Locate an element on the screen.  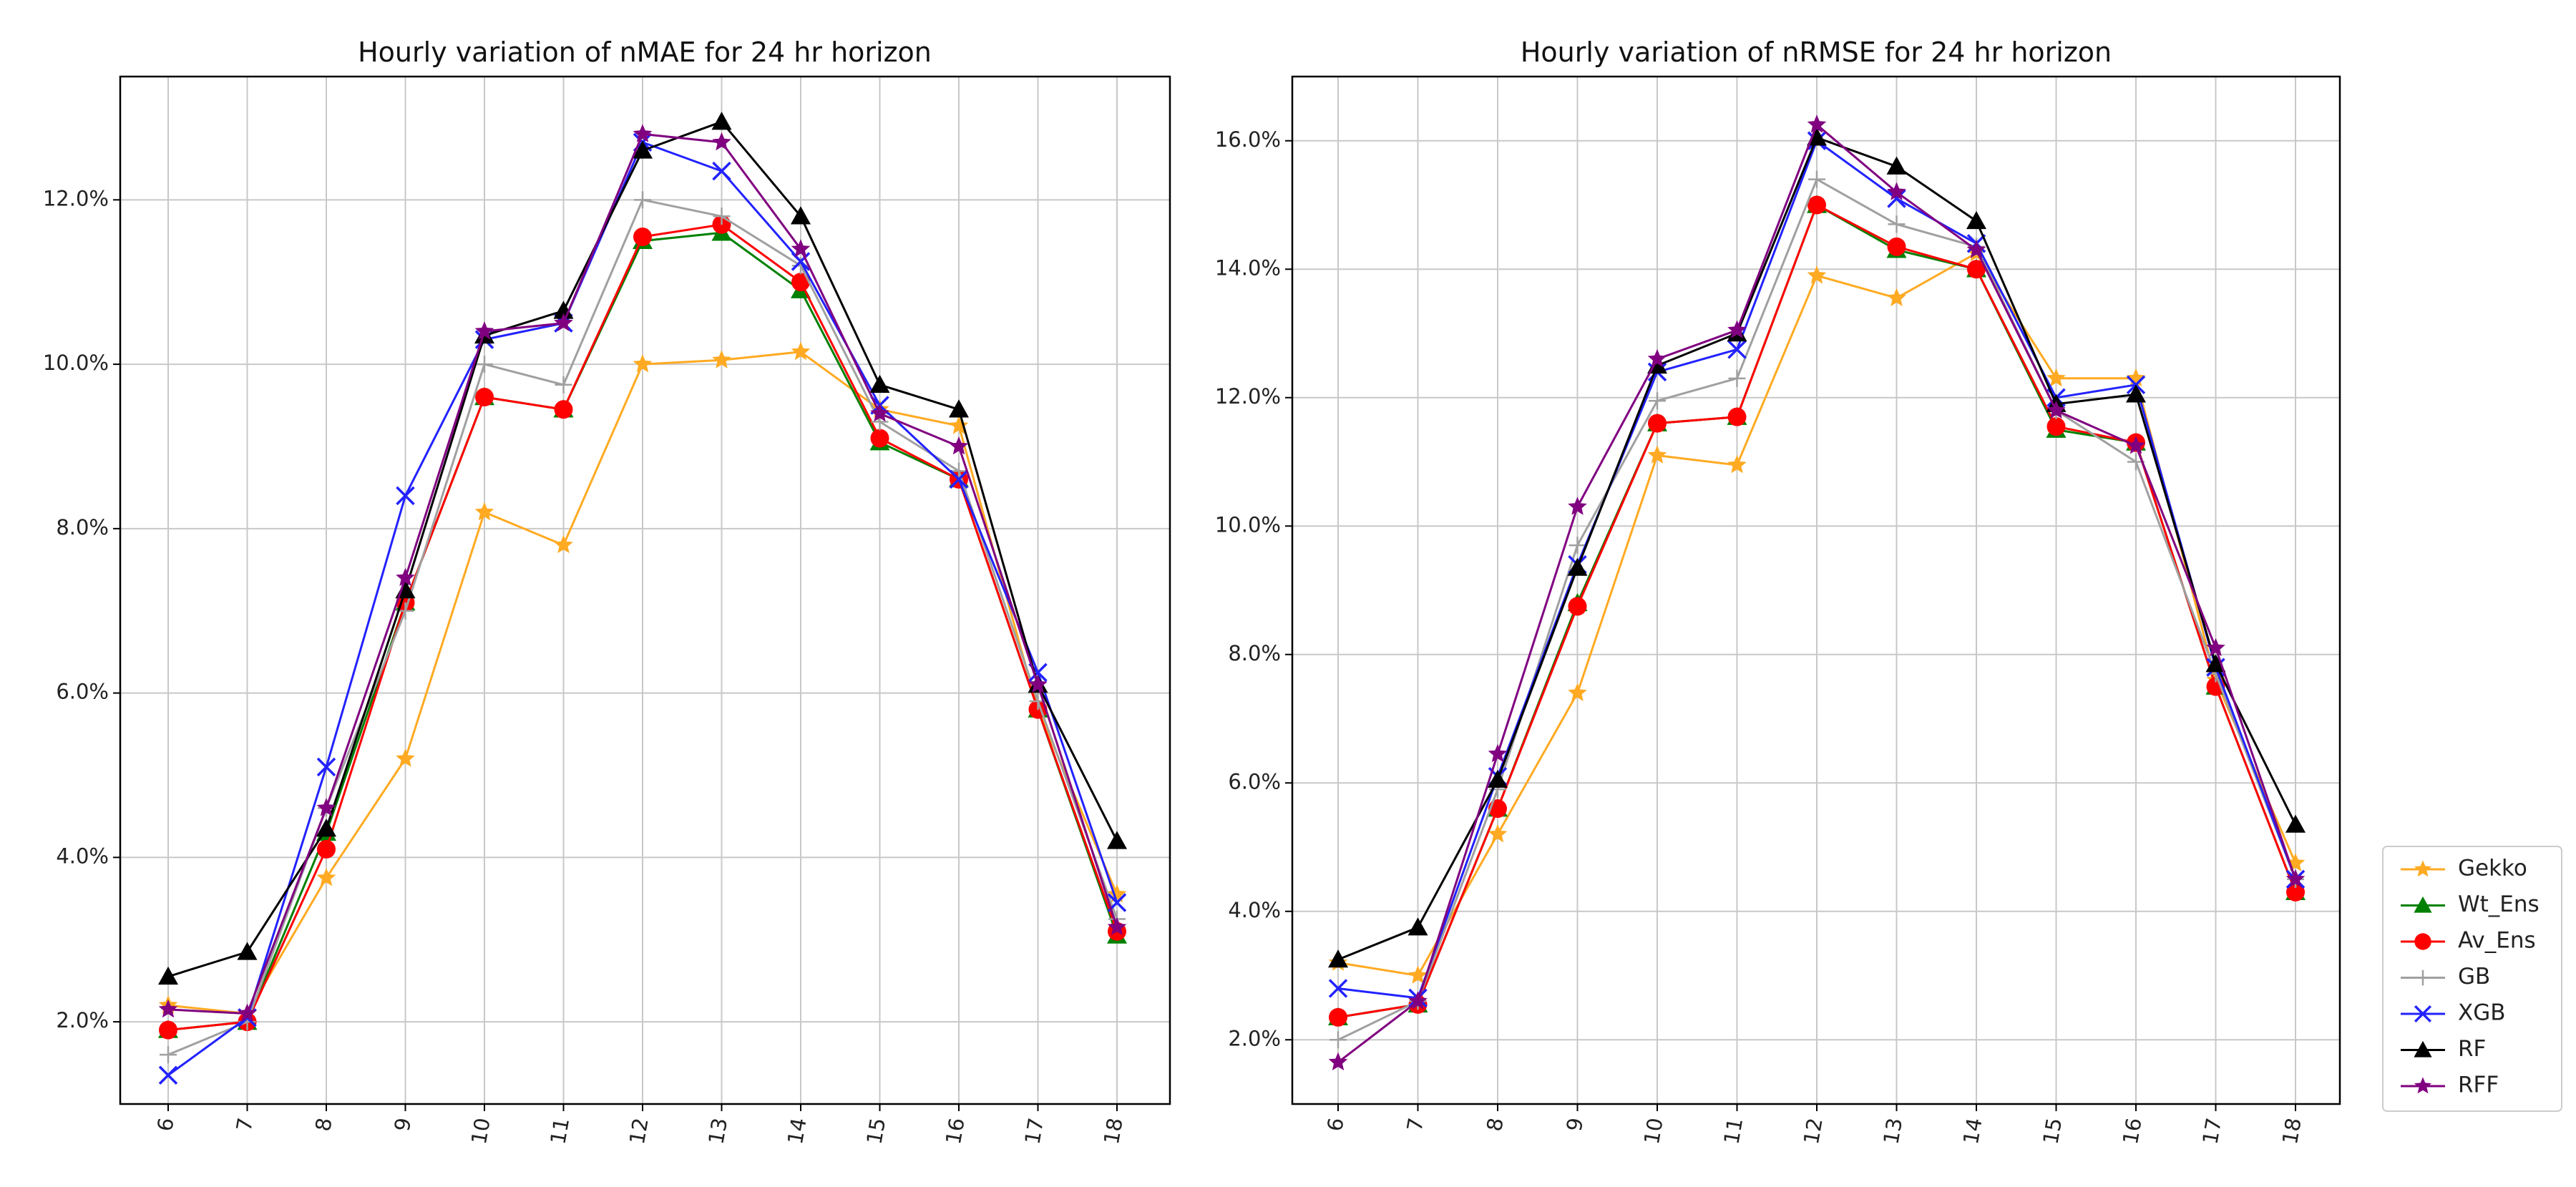
legend-item-rf: RF is located at coordinates (2443, 1049).